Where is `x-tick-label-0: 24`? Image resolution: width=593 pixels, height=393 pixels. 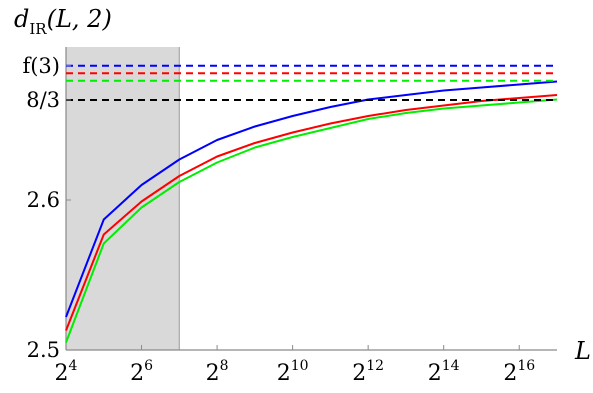 x-tick-label-0: 24 is located at coordinates (66, 372).